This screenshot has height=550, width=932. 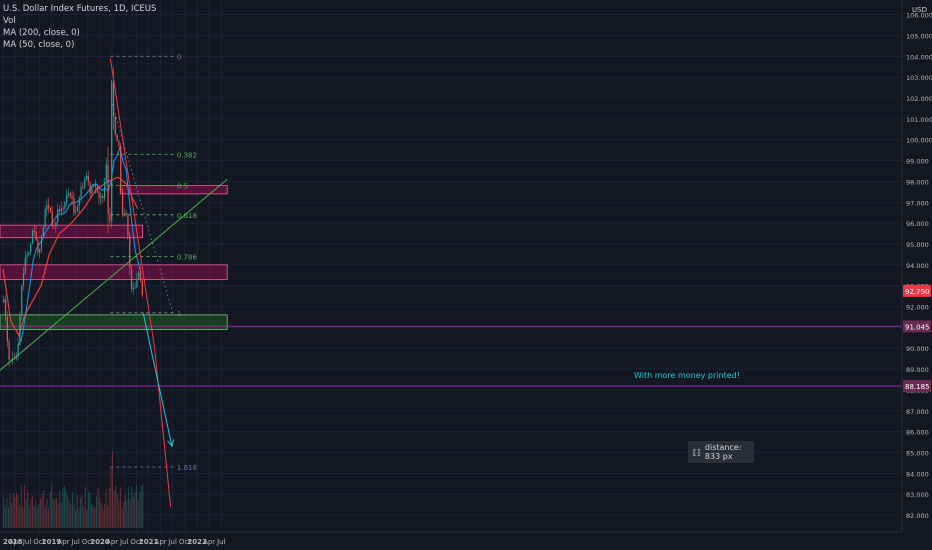 What do you see at coordinates (70, 257) in the screenshot?
I see `ma200-line` at bounding box center [70, 257].